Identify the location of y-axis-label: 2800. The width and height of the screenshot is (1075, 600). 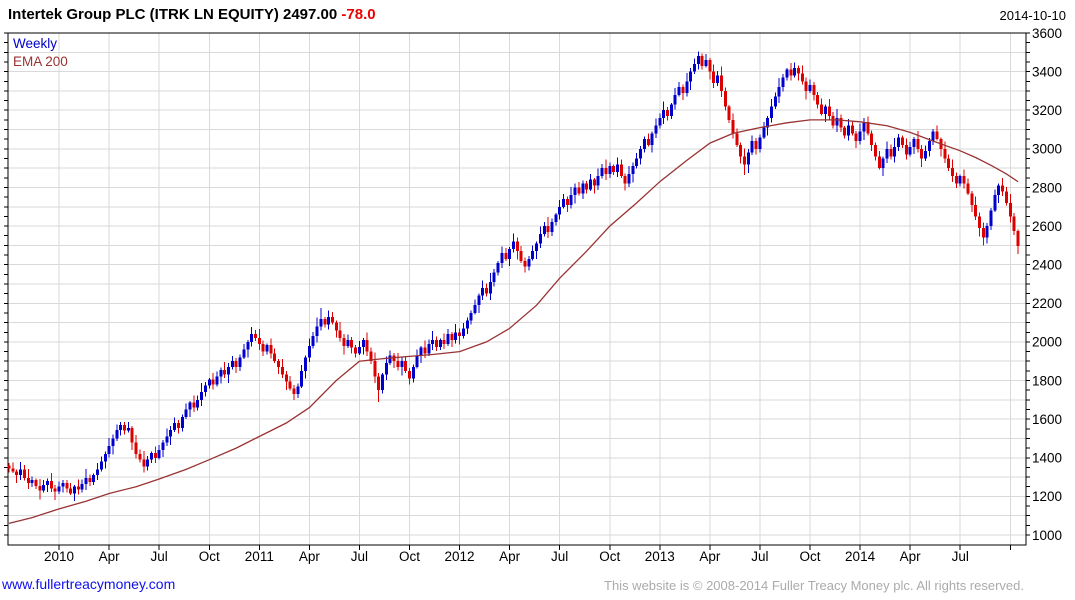
(1047, 187).